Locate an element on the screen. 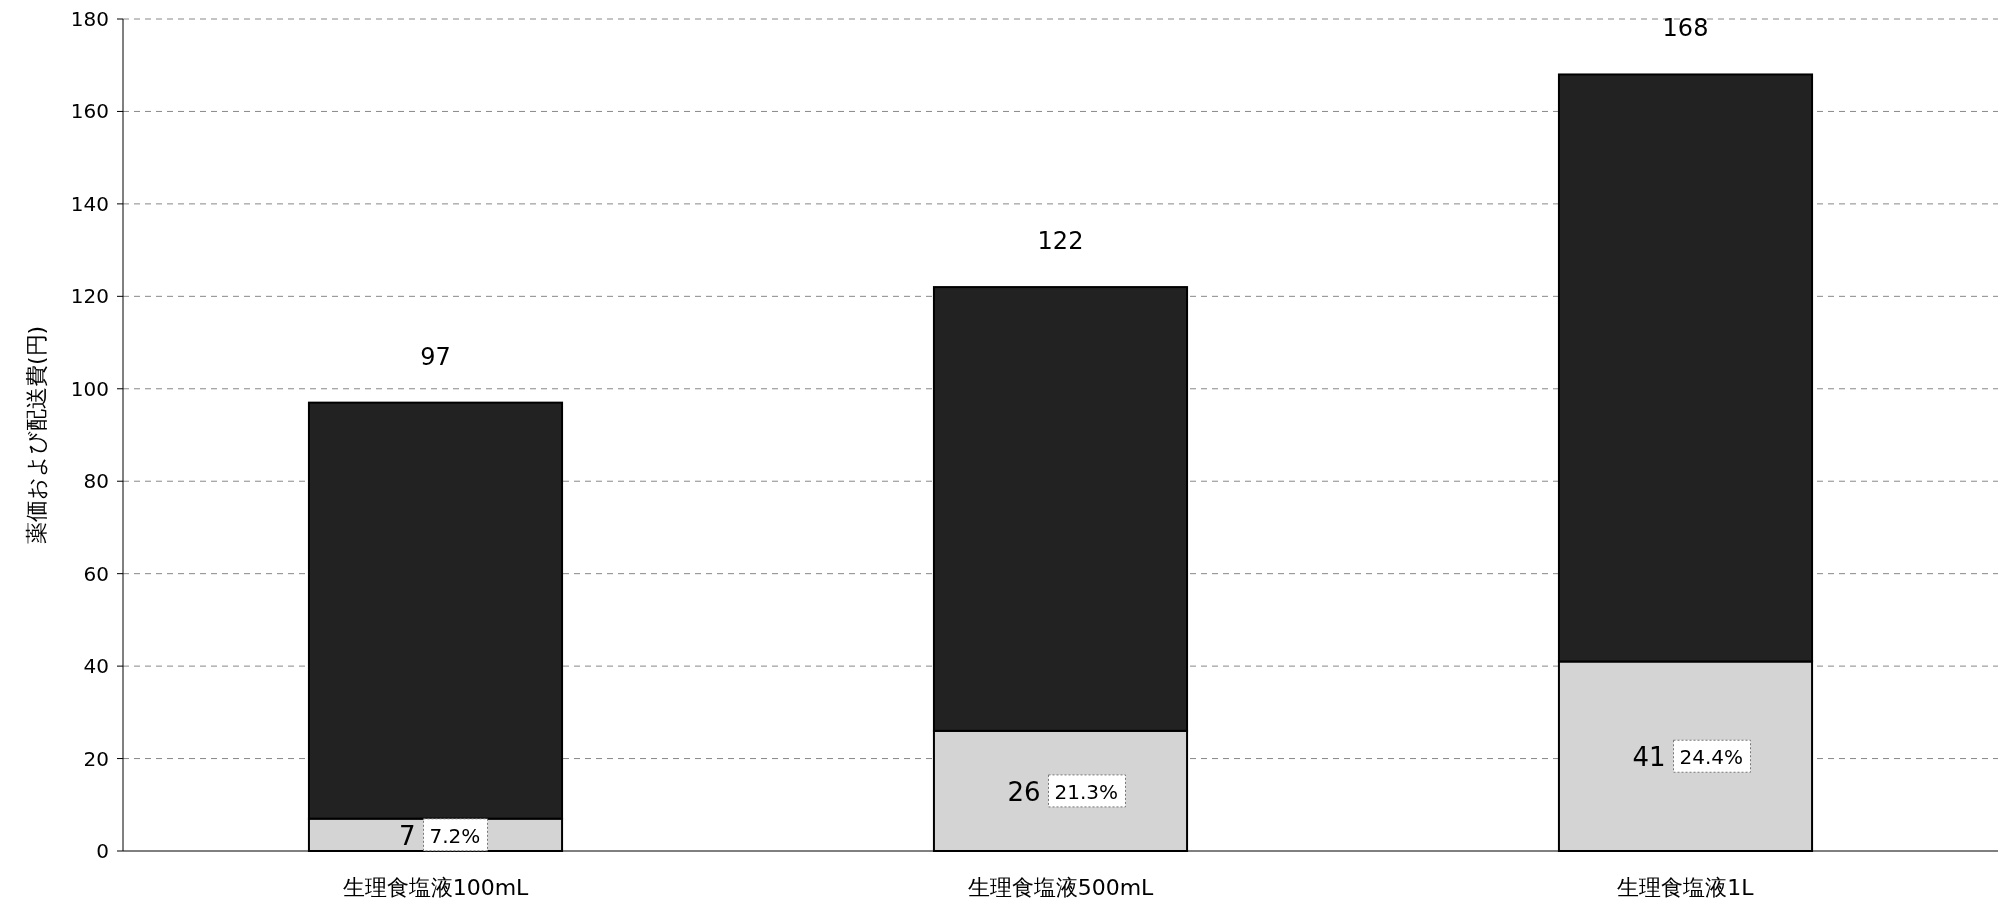 The image size is (2004, 904). y-tick-label: 0 is located at coordinates (102, 851).